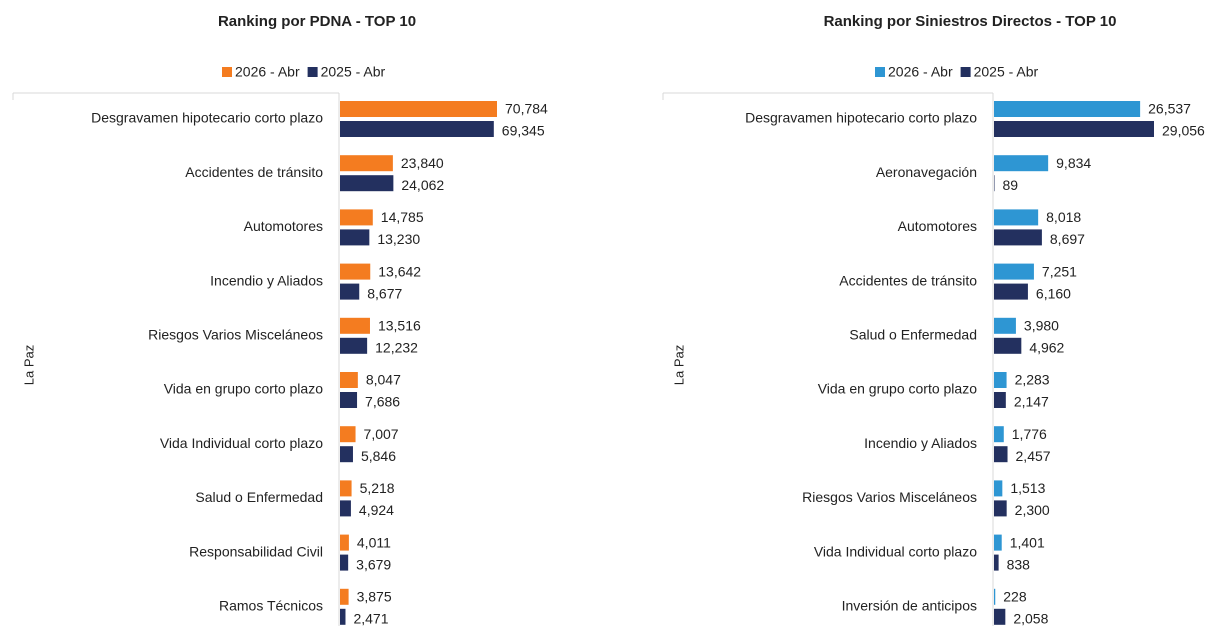 The height and width of the screenshot is (626, 1223). I want to click on category-label: Desgravamen hipotecario corto plazo, so click(861, 118).